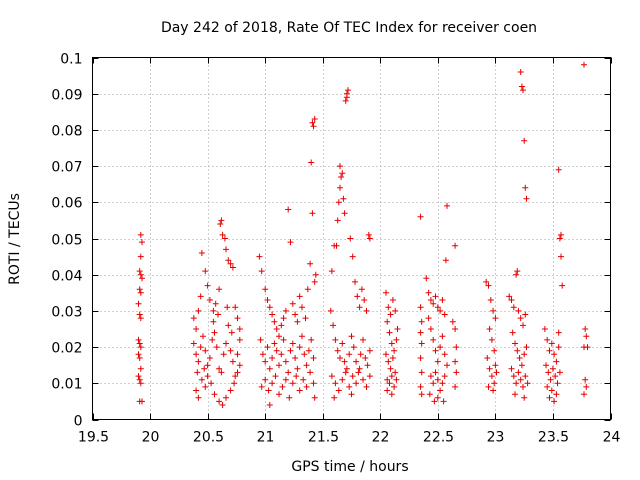 The width and height of the screenshot is (640, 480). I want to click on x-axis-label: GPS time / hours, so click(349, 467).